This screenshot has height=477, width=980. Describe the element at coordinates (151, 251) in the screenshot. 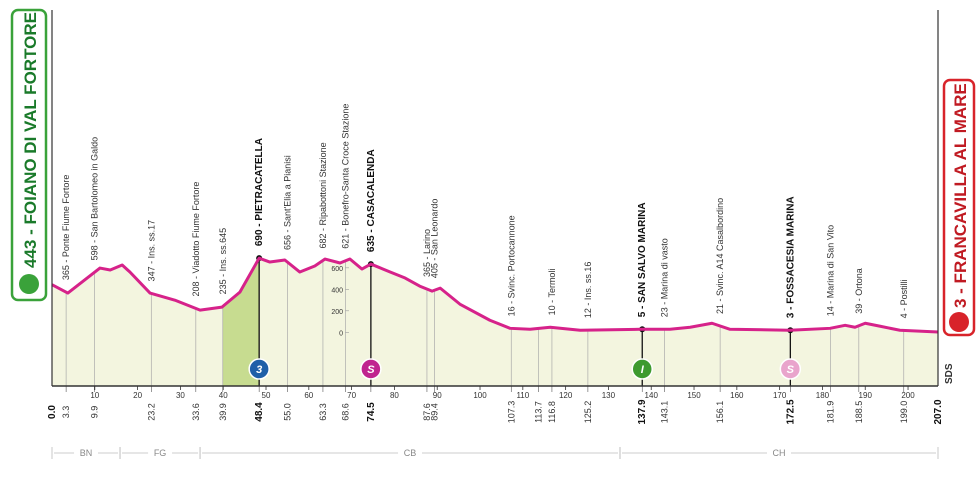

I see `waypoint-label: 347 - Ins. ss.17` at that location.